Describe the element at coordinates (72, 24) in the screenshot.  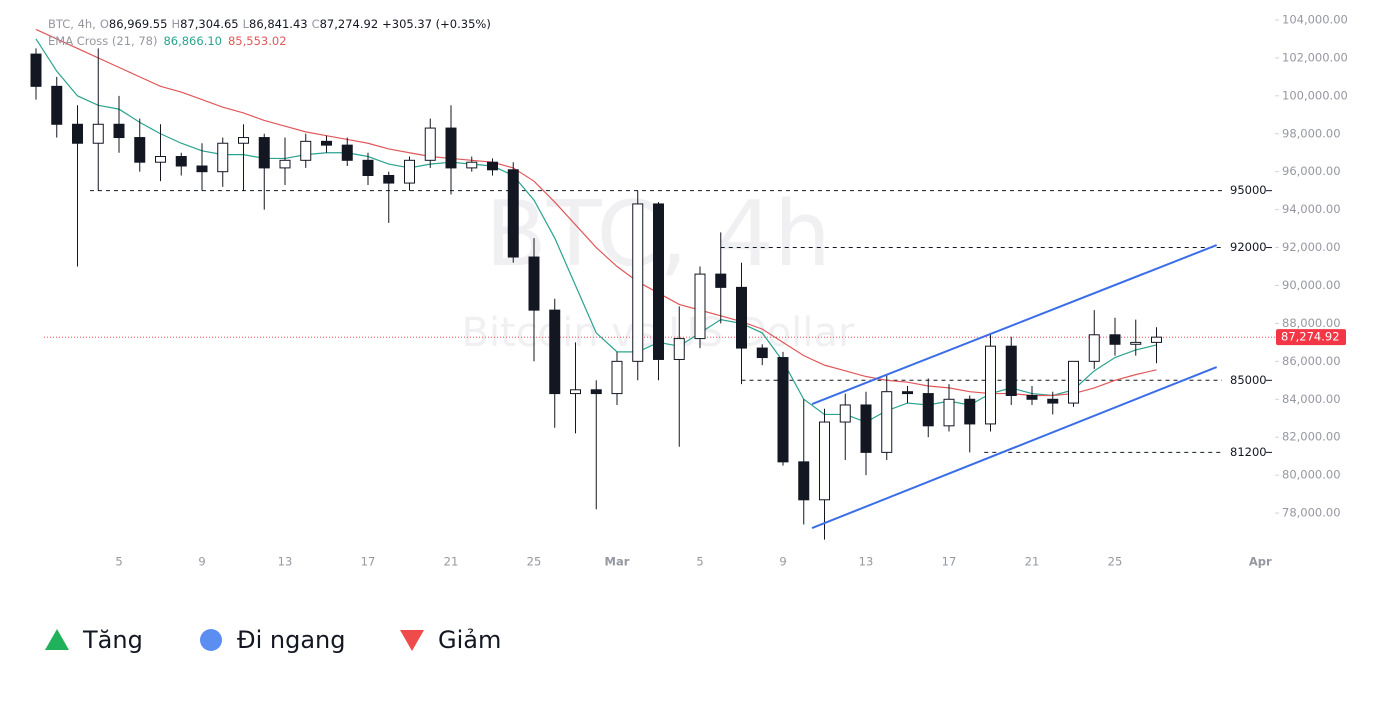
I see `symbol: BTC, 4h,` at that location.